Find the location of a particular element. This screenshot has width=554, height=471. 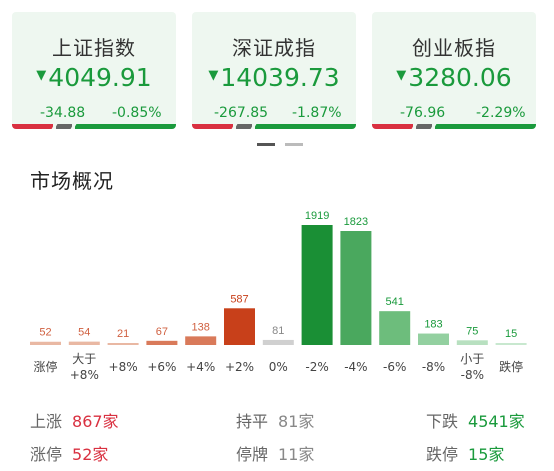

bar-value-label: 1919 is located at coordinates (317, 216).